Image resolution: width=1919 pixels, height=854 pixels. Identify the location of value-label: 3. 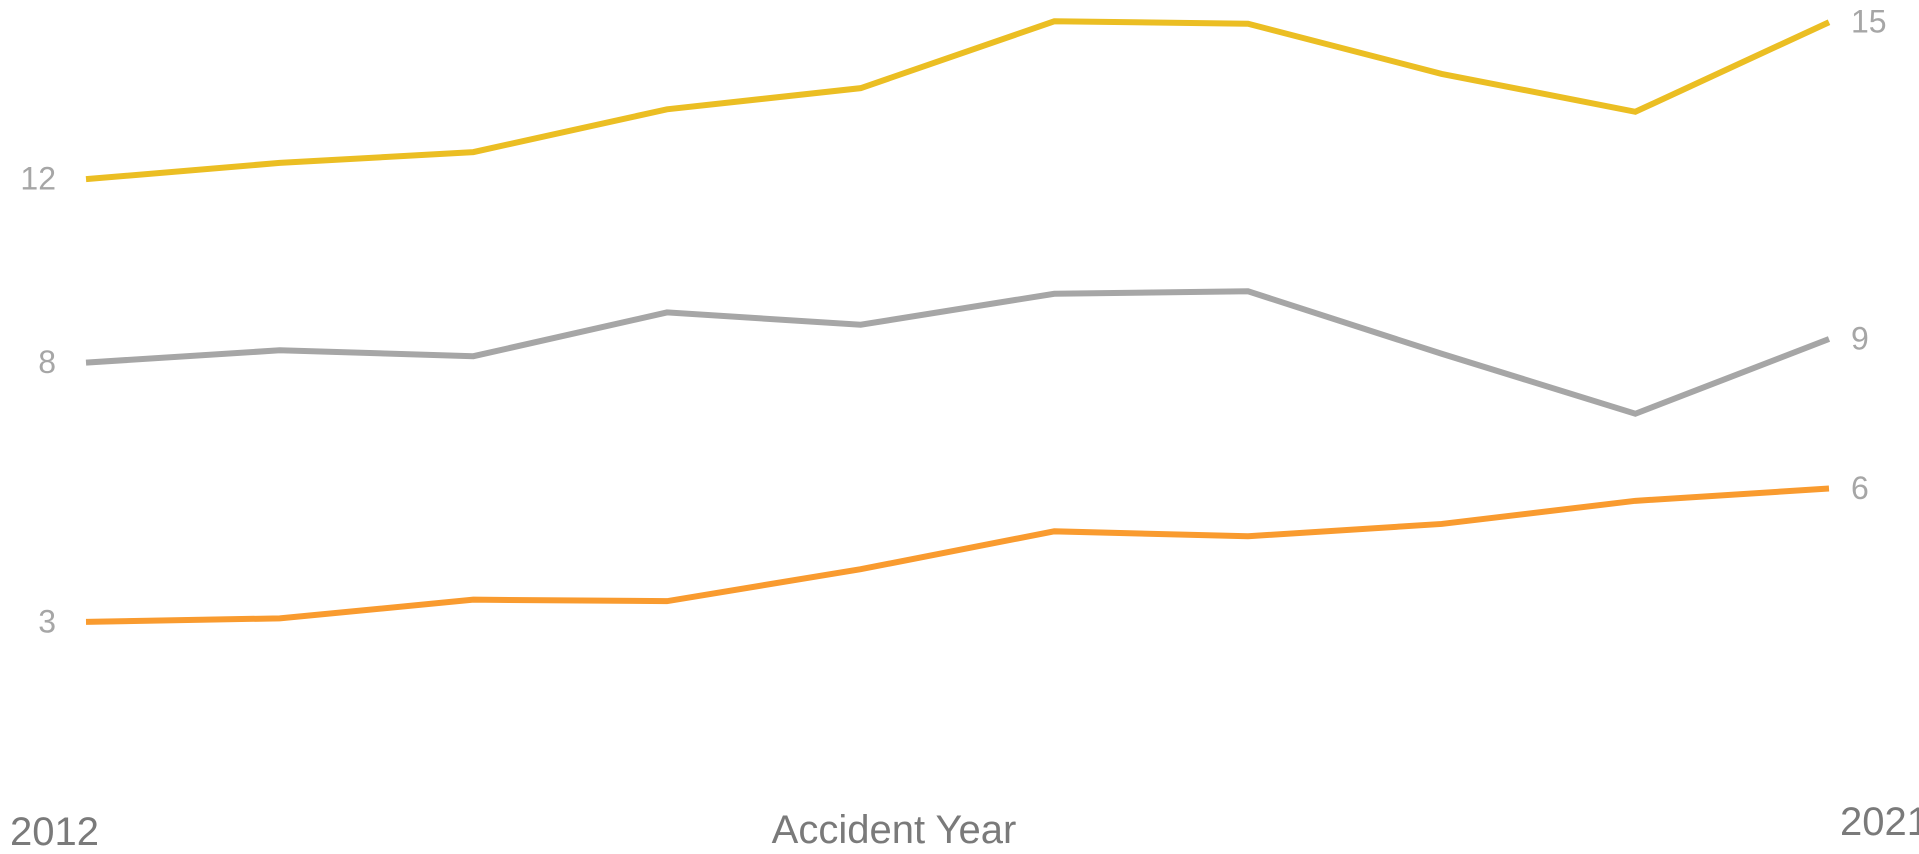
(47, 621).